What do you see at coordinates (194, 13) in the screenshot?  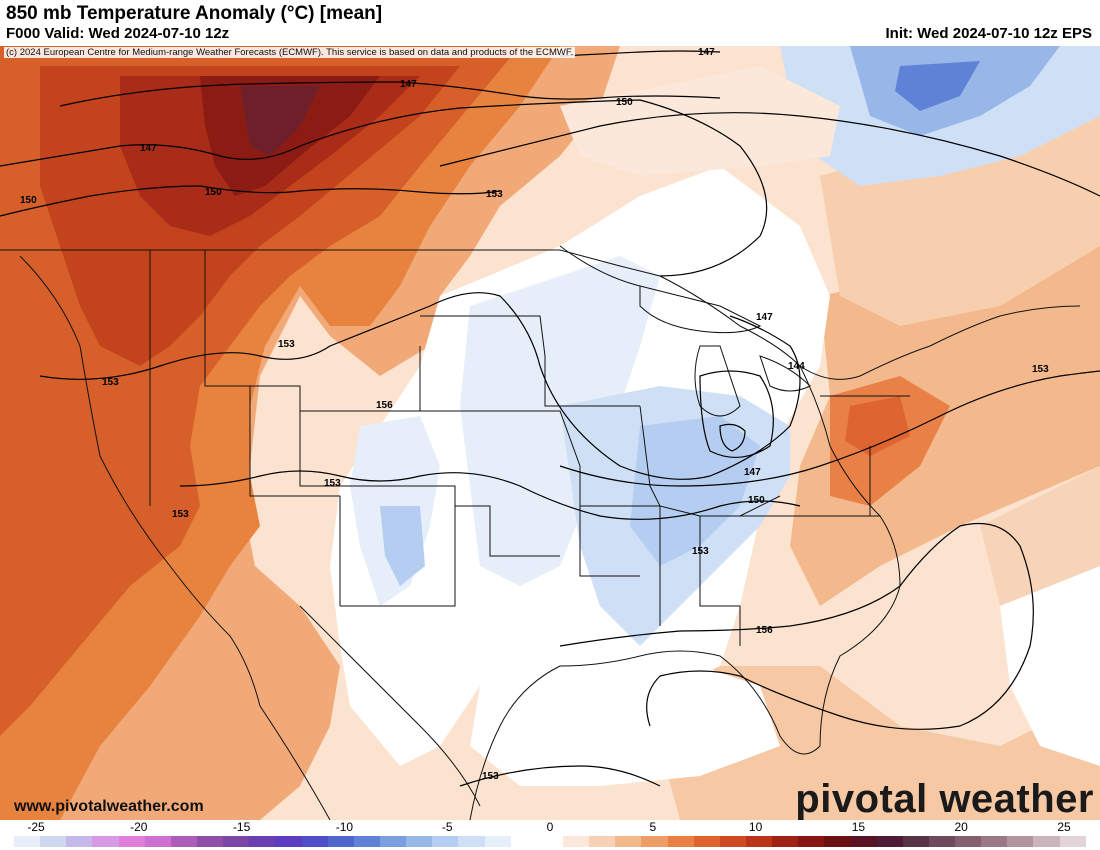 I see `map-title: 850 mb Temperature Anomaly (°C) [mean]` at bounding box center [194, 13].